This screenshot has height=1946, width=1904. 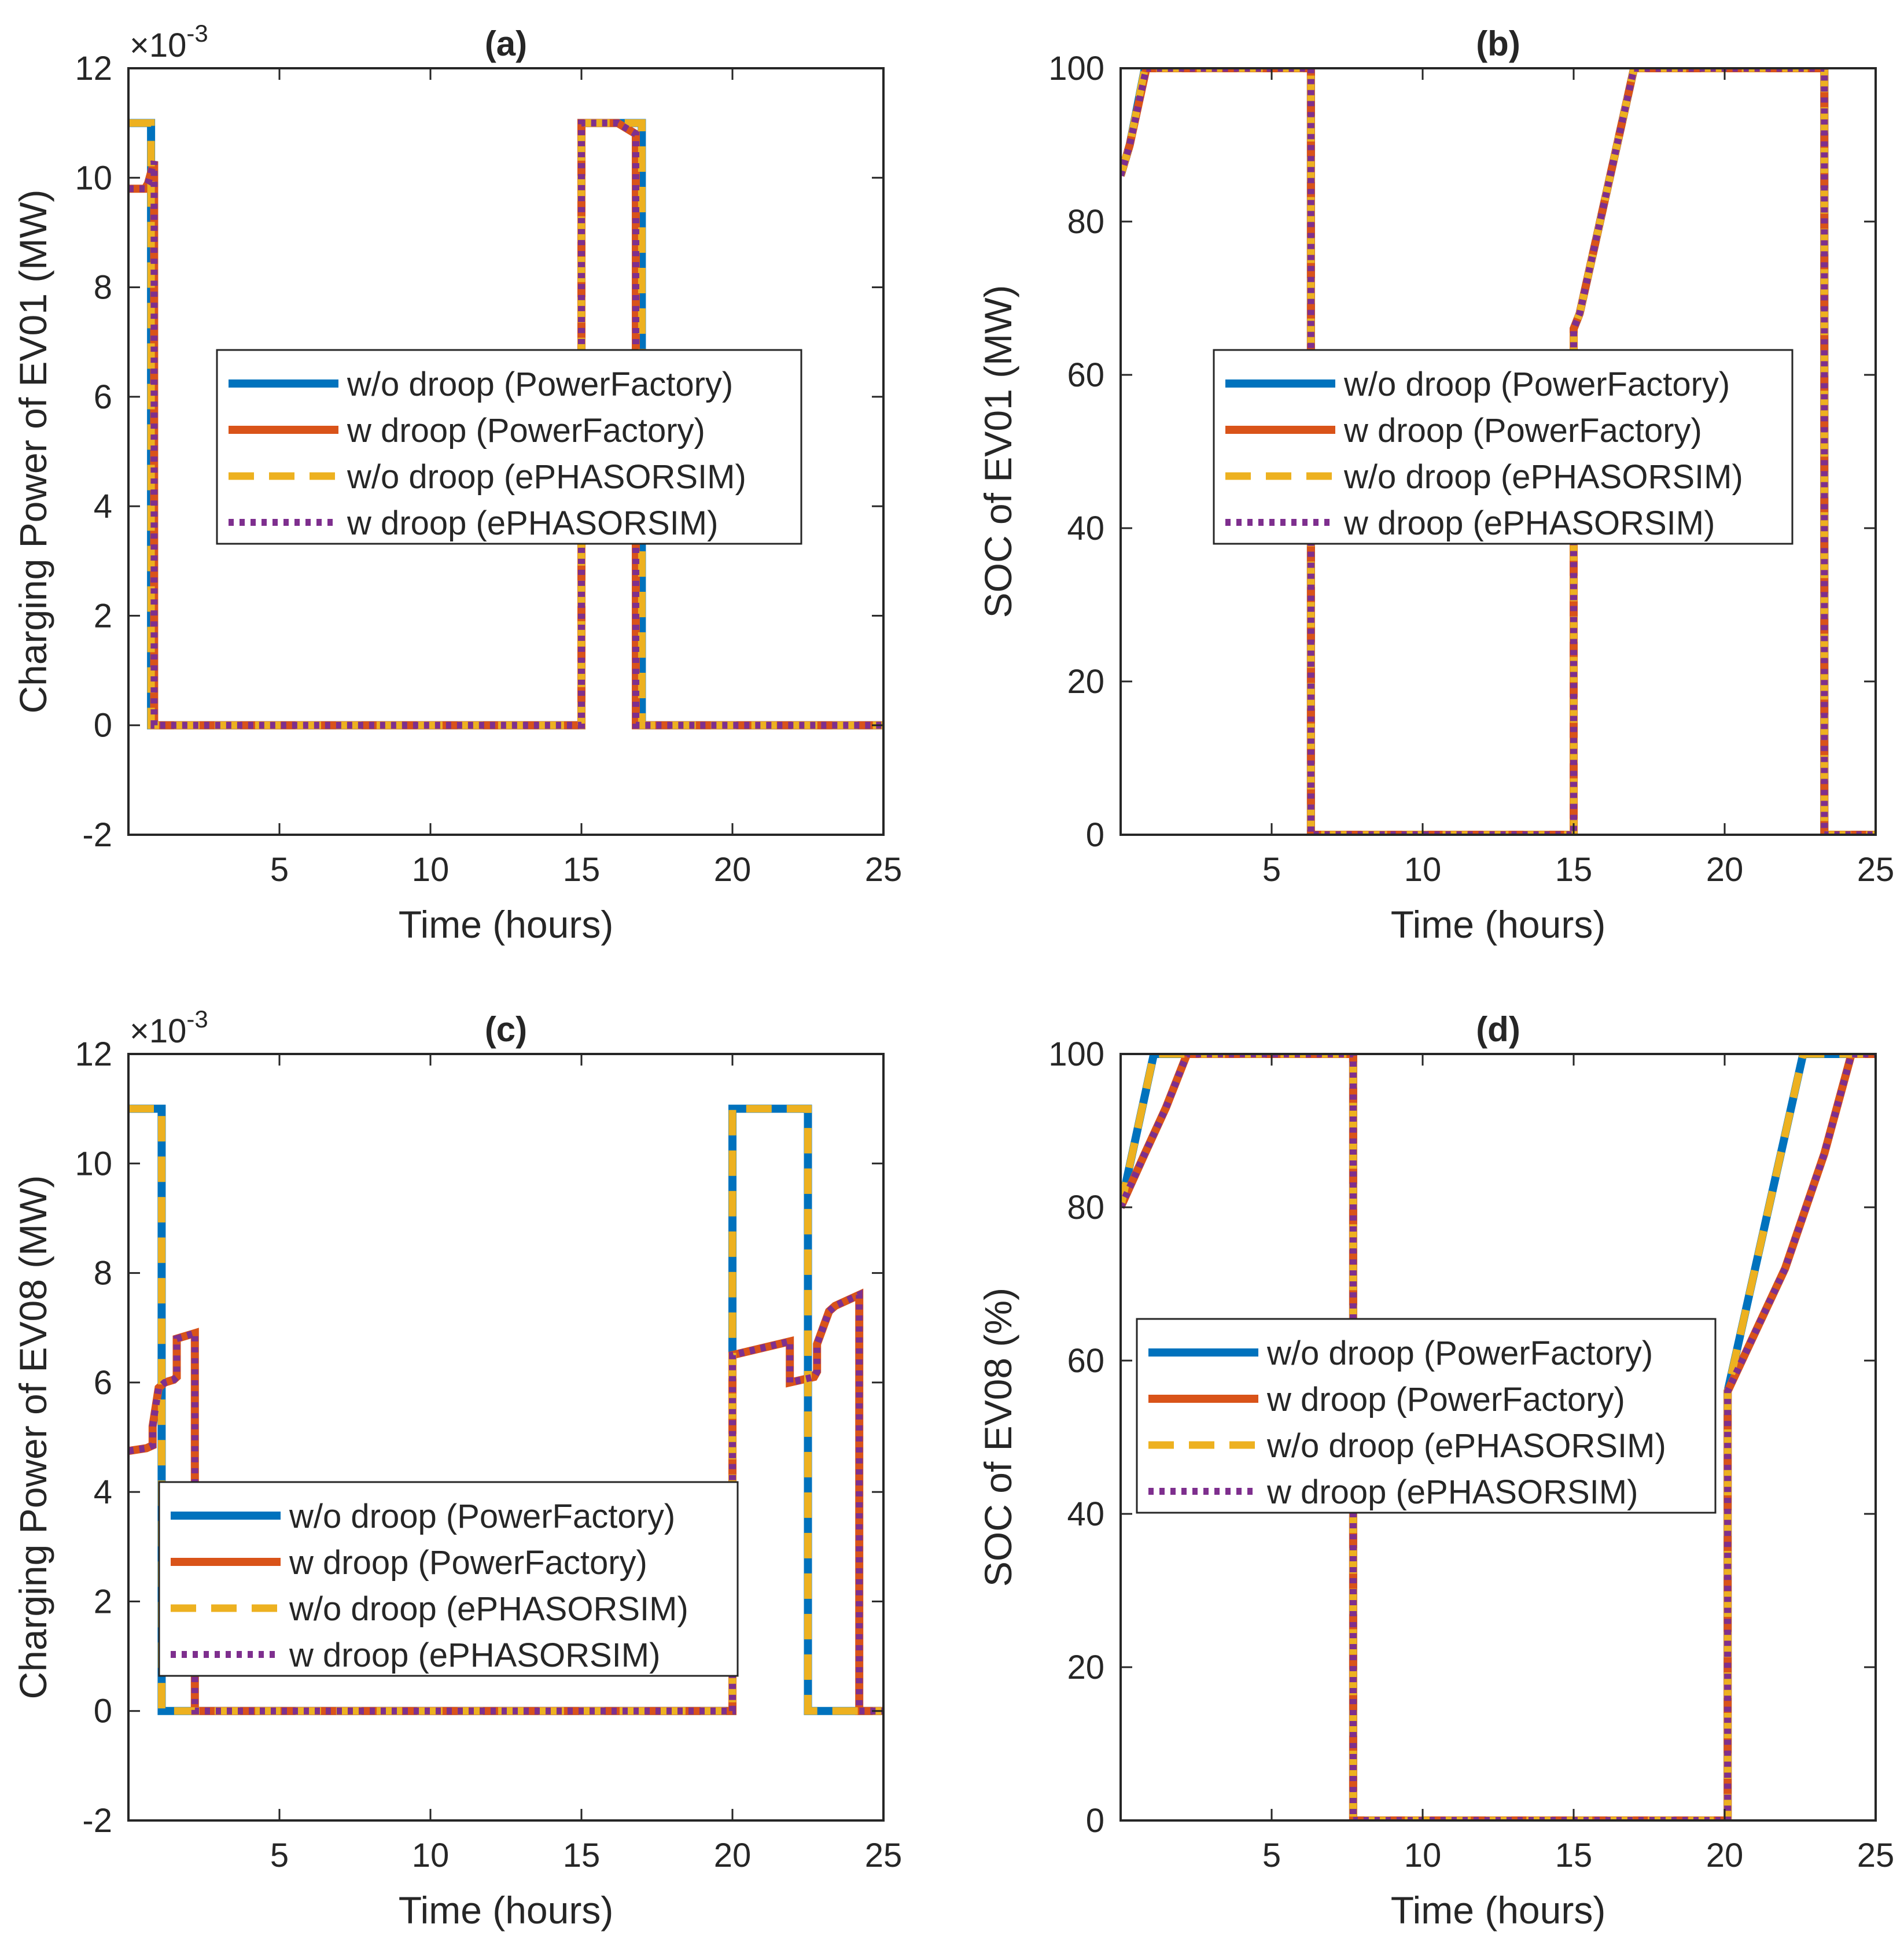 I want to click on series-group, so click(x=505, y=1409).